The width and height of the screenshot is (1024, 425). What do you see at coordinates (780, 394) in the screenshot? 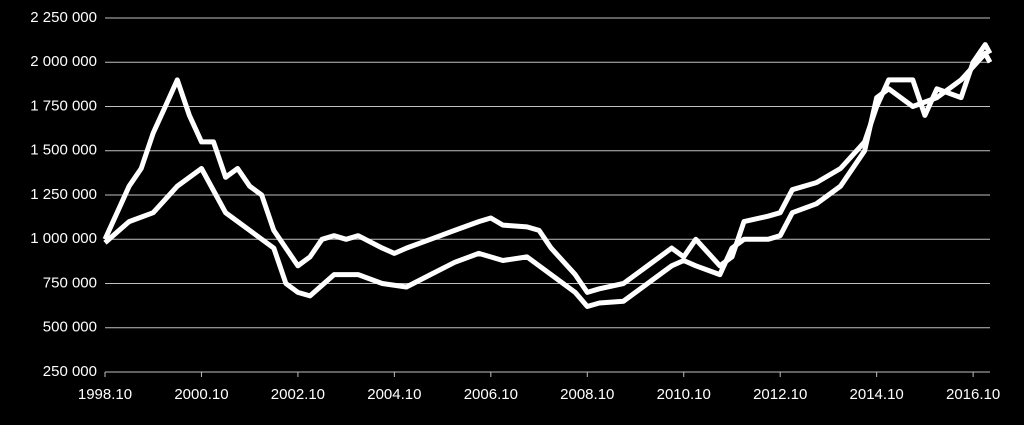
I see `x-tick-label: 2012.10` at bounding box center [780, 394].